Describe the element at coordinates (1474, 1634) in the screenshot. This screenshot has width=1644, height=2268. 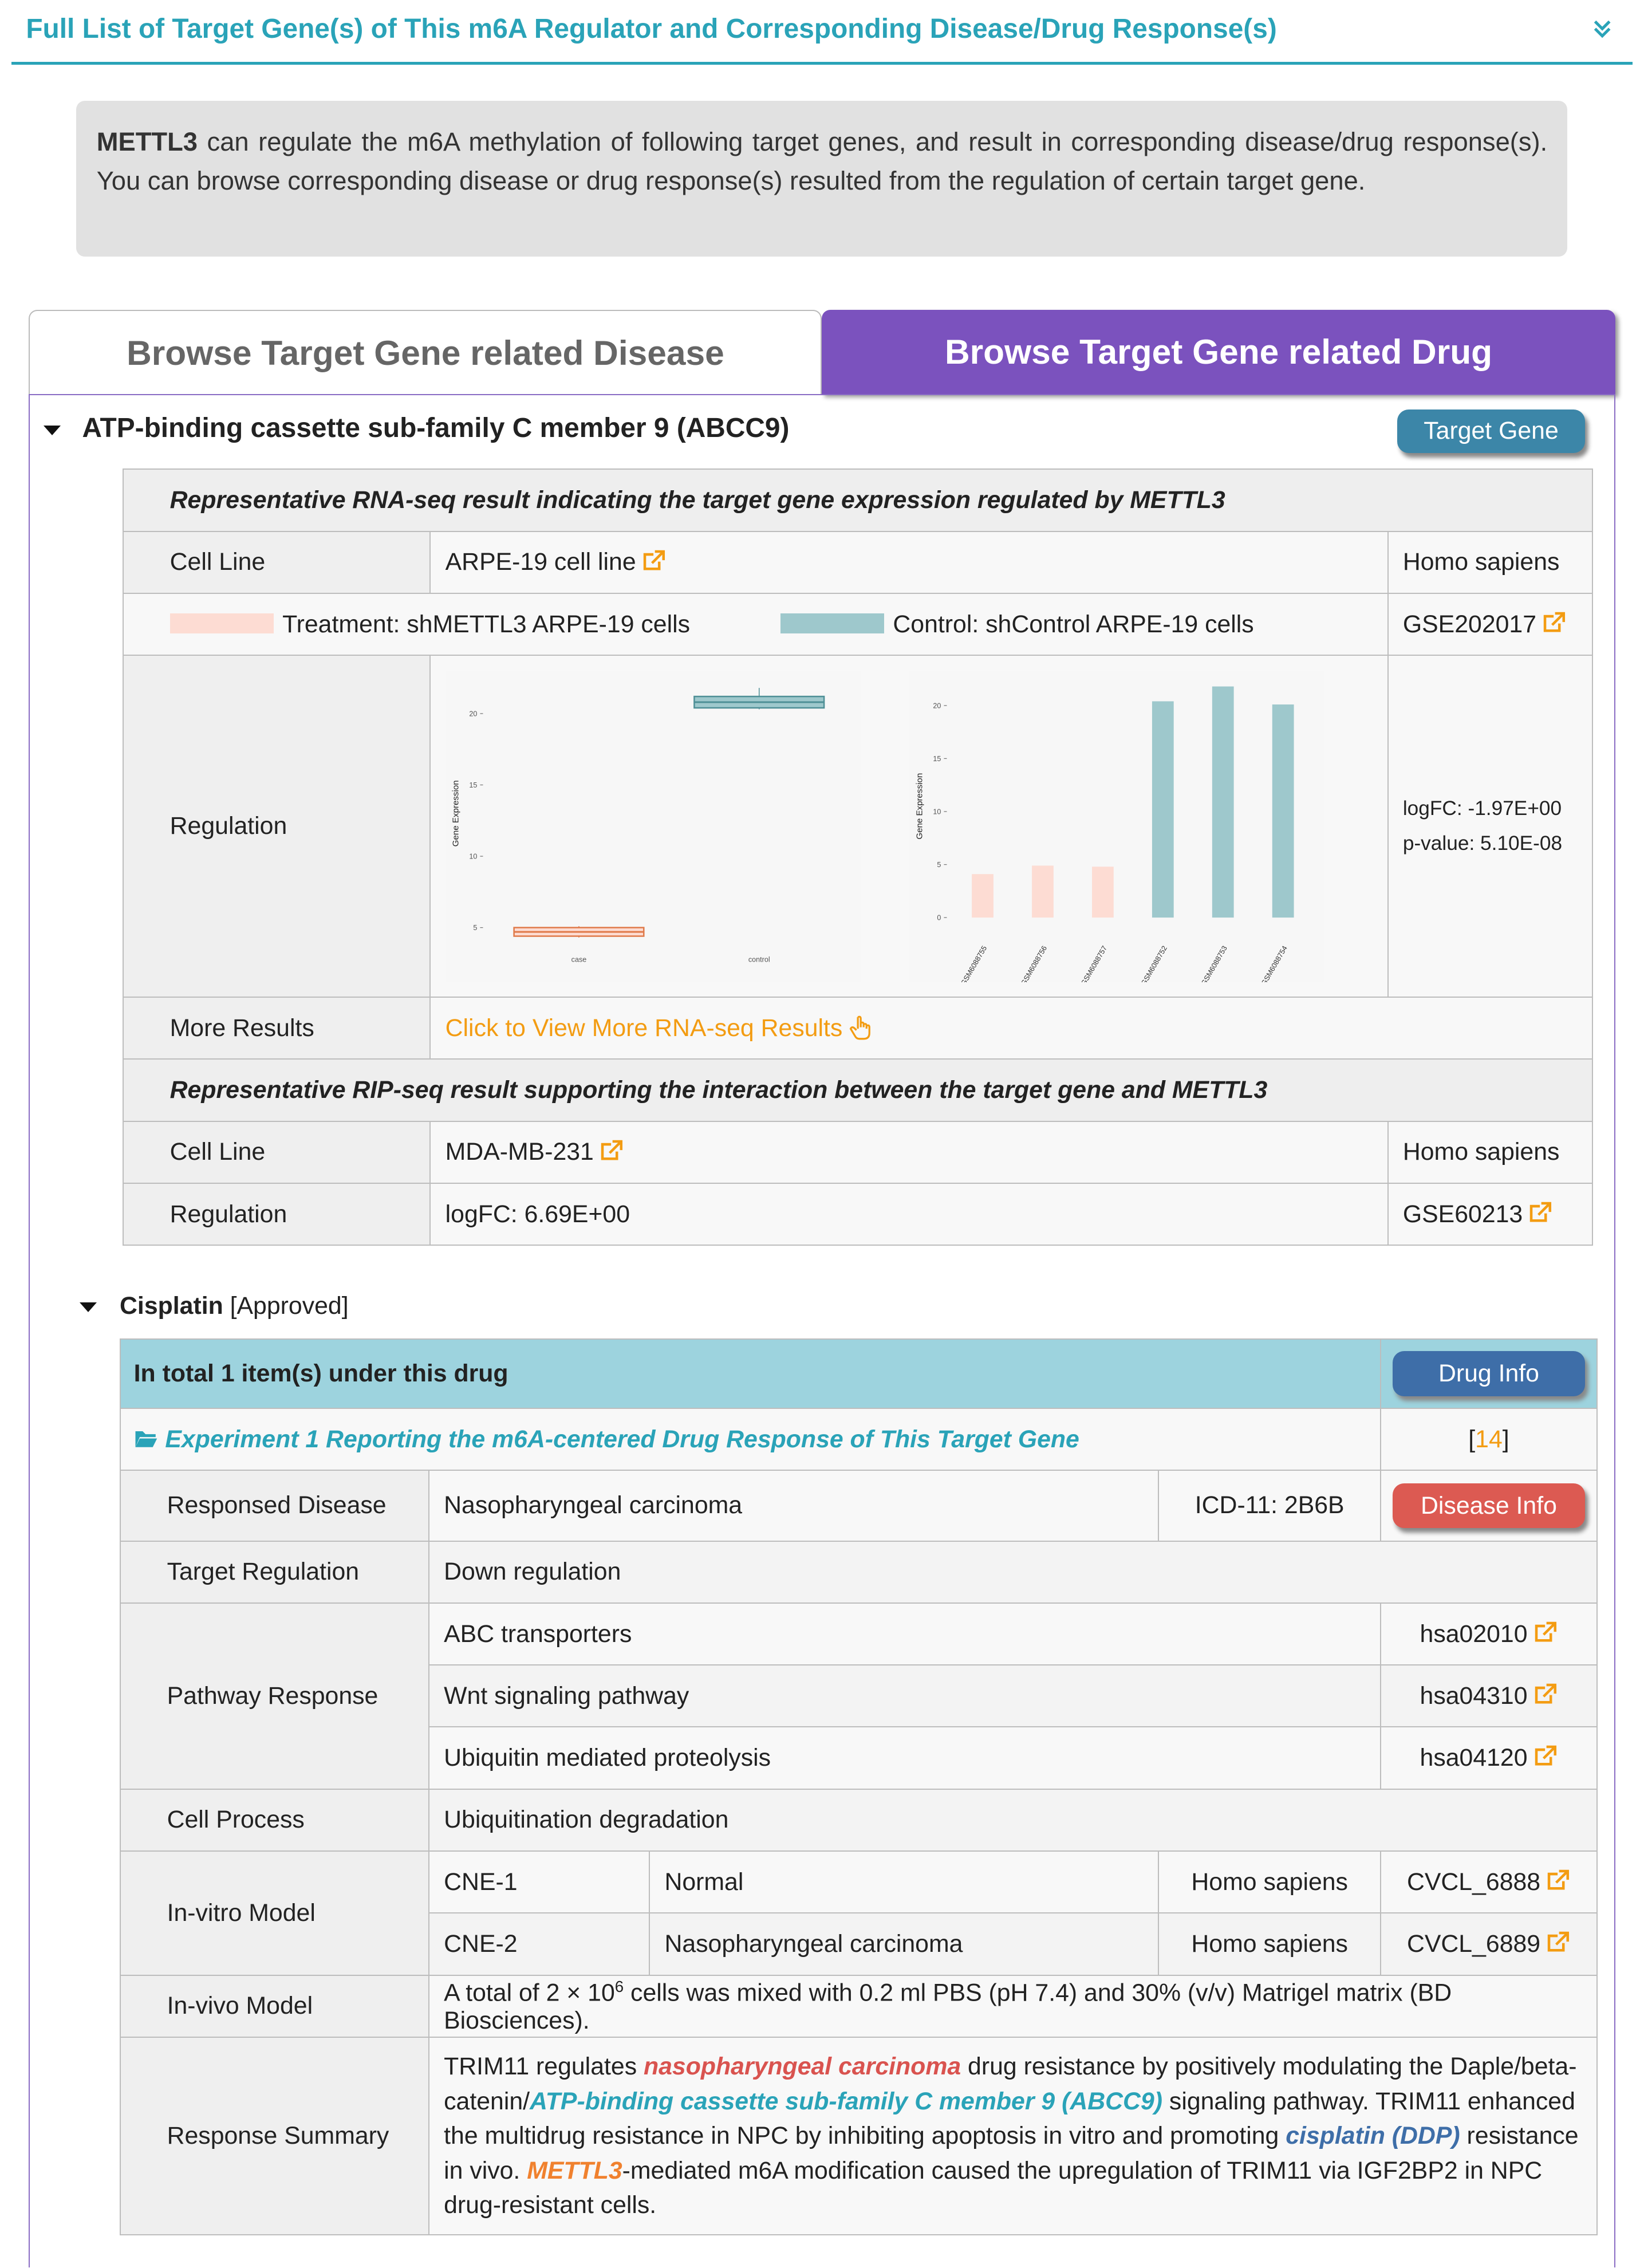
I see `pathway-id: hsa02010` at that location.